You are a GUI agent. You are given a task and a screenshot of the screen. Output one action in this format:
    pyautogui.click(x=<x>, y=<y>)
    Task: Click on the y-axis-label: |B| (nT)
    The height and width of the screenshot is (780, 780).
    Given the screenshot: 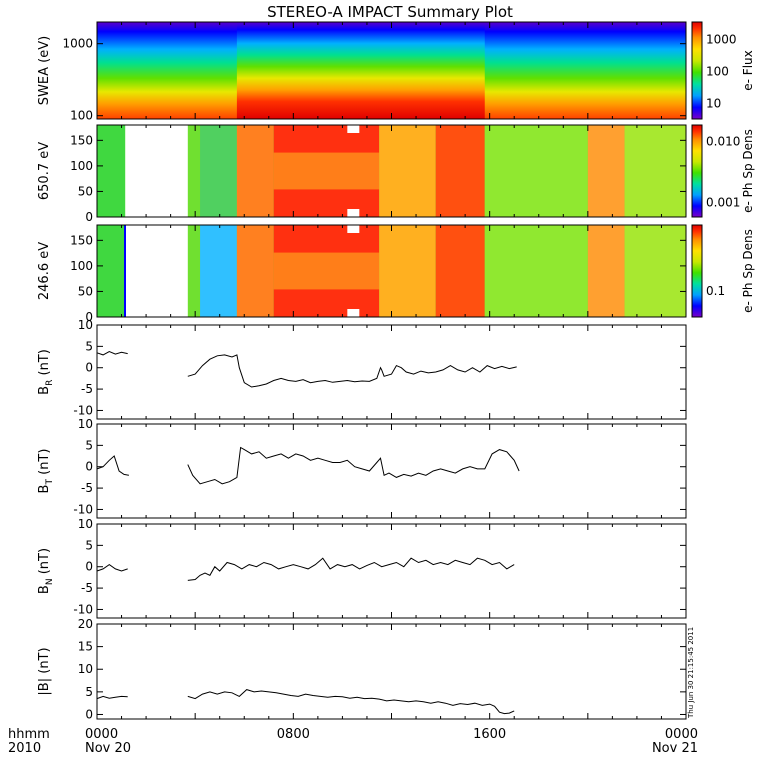 What is the action you would take?
    pyautogui.click(x=44, y=671)
    